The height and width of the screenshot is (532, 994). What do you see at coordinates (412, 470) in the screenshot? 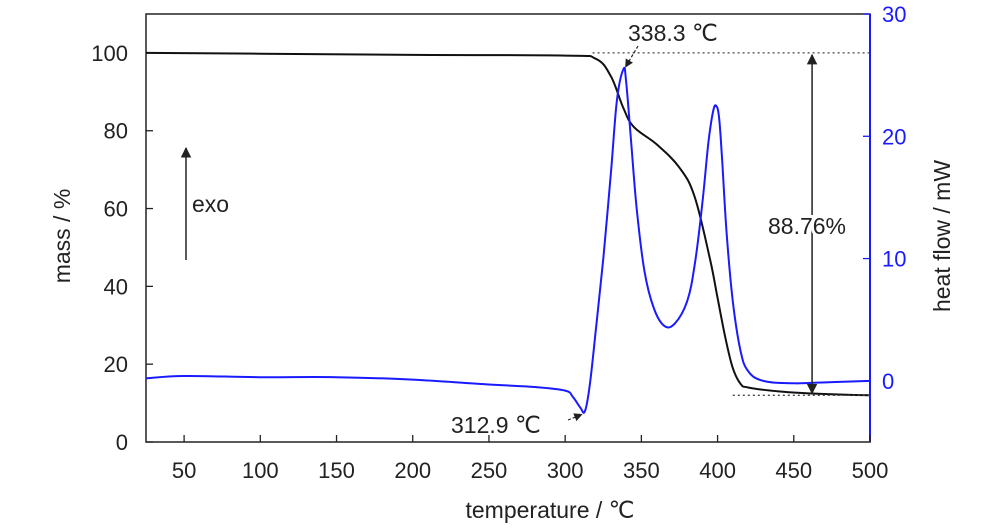
I see `x-tick-label: 200` at bounding box center [412, 470].